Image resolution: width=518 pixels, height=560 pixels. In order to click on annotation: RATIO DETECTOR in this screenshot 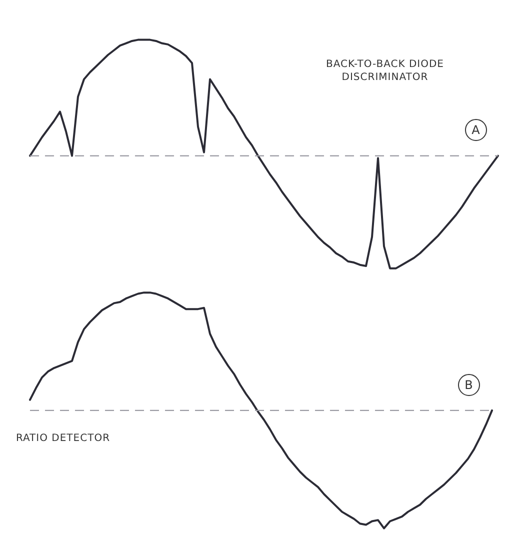, I will do `click(63, 438)`.